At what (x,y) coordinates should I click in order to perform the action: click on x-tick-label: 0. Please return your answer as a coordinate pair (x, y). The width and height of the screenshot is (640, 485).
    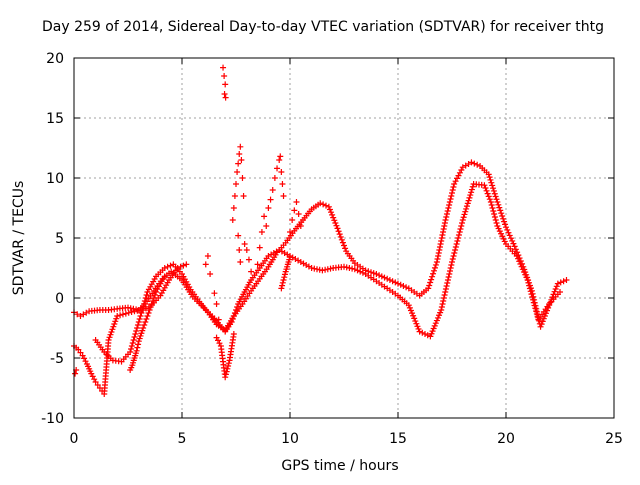
    Looking at the image, I should click on (74, 439).